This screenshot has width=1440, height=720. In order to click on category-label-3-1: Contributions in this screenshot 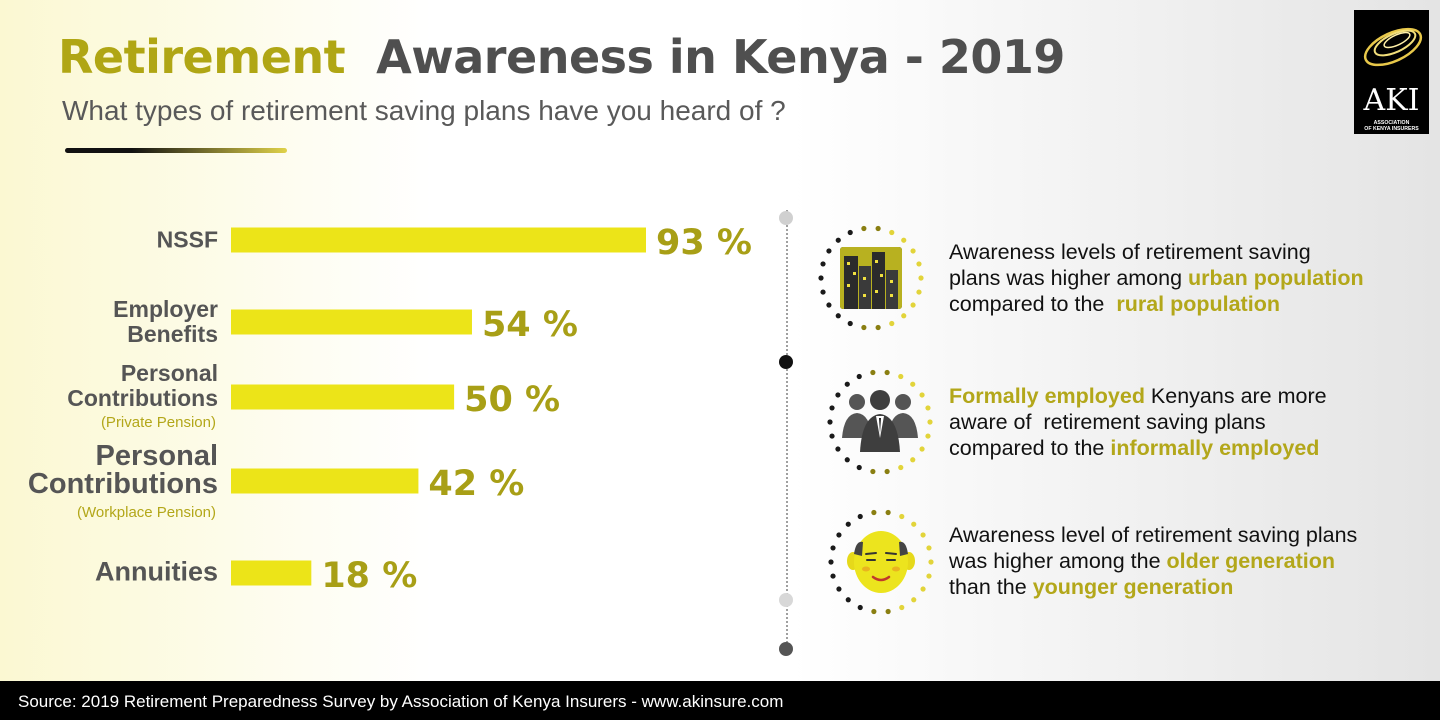, I will do `click(123, 484)`.